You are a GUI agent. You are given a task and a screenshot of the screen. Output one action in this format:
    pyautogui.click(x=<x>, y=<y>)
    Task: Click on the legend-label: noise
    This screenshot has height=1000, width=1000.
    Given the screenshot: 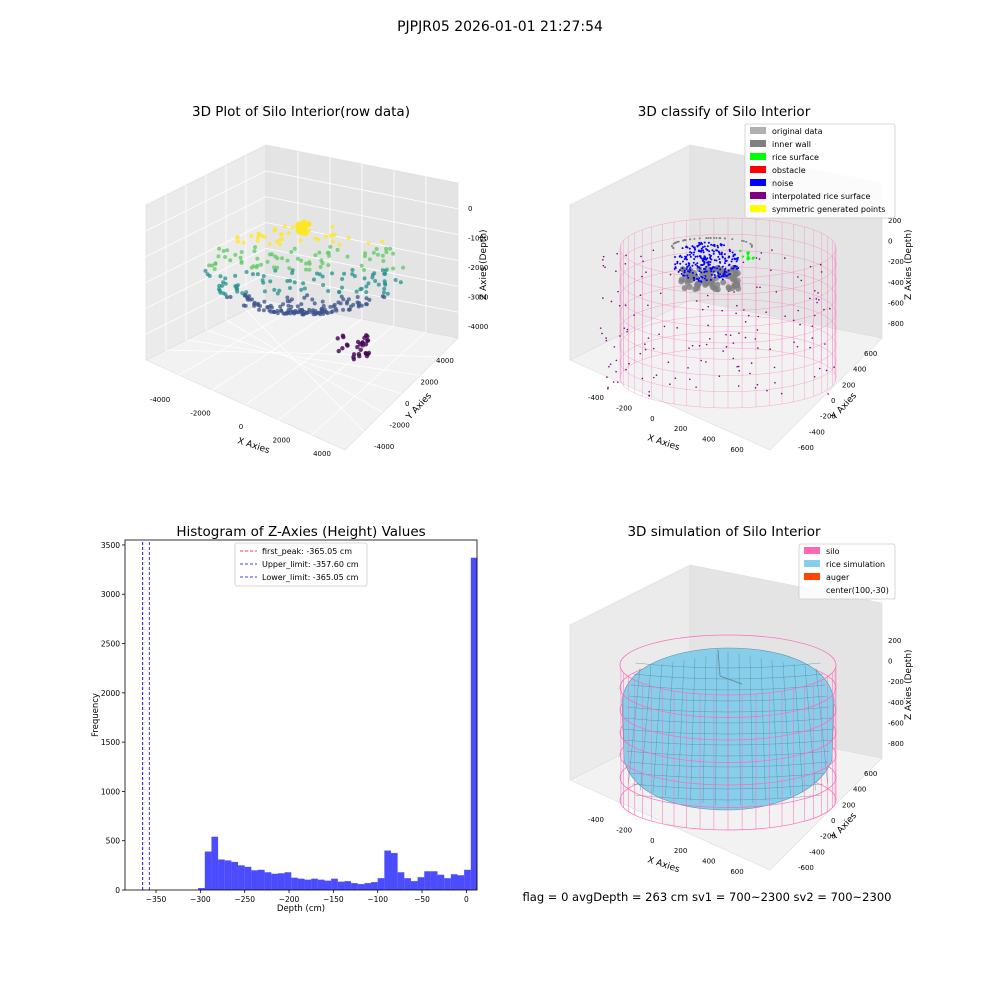 What is the action you would take?
    pyautogui.click(x=782, y=183)
    